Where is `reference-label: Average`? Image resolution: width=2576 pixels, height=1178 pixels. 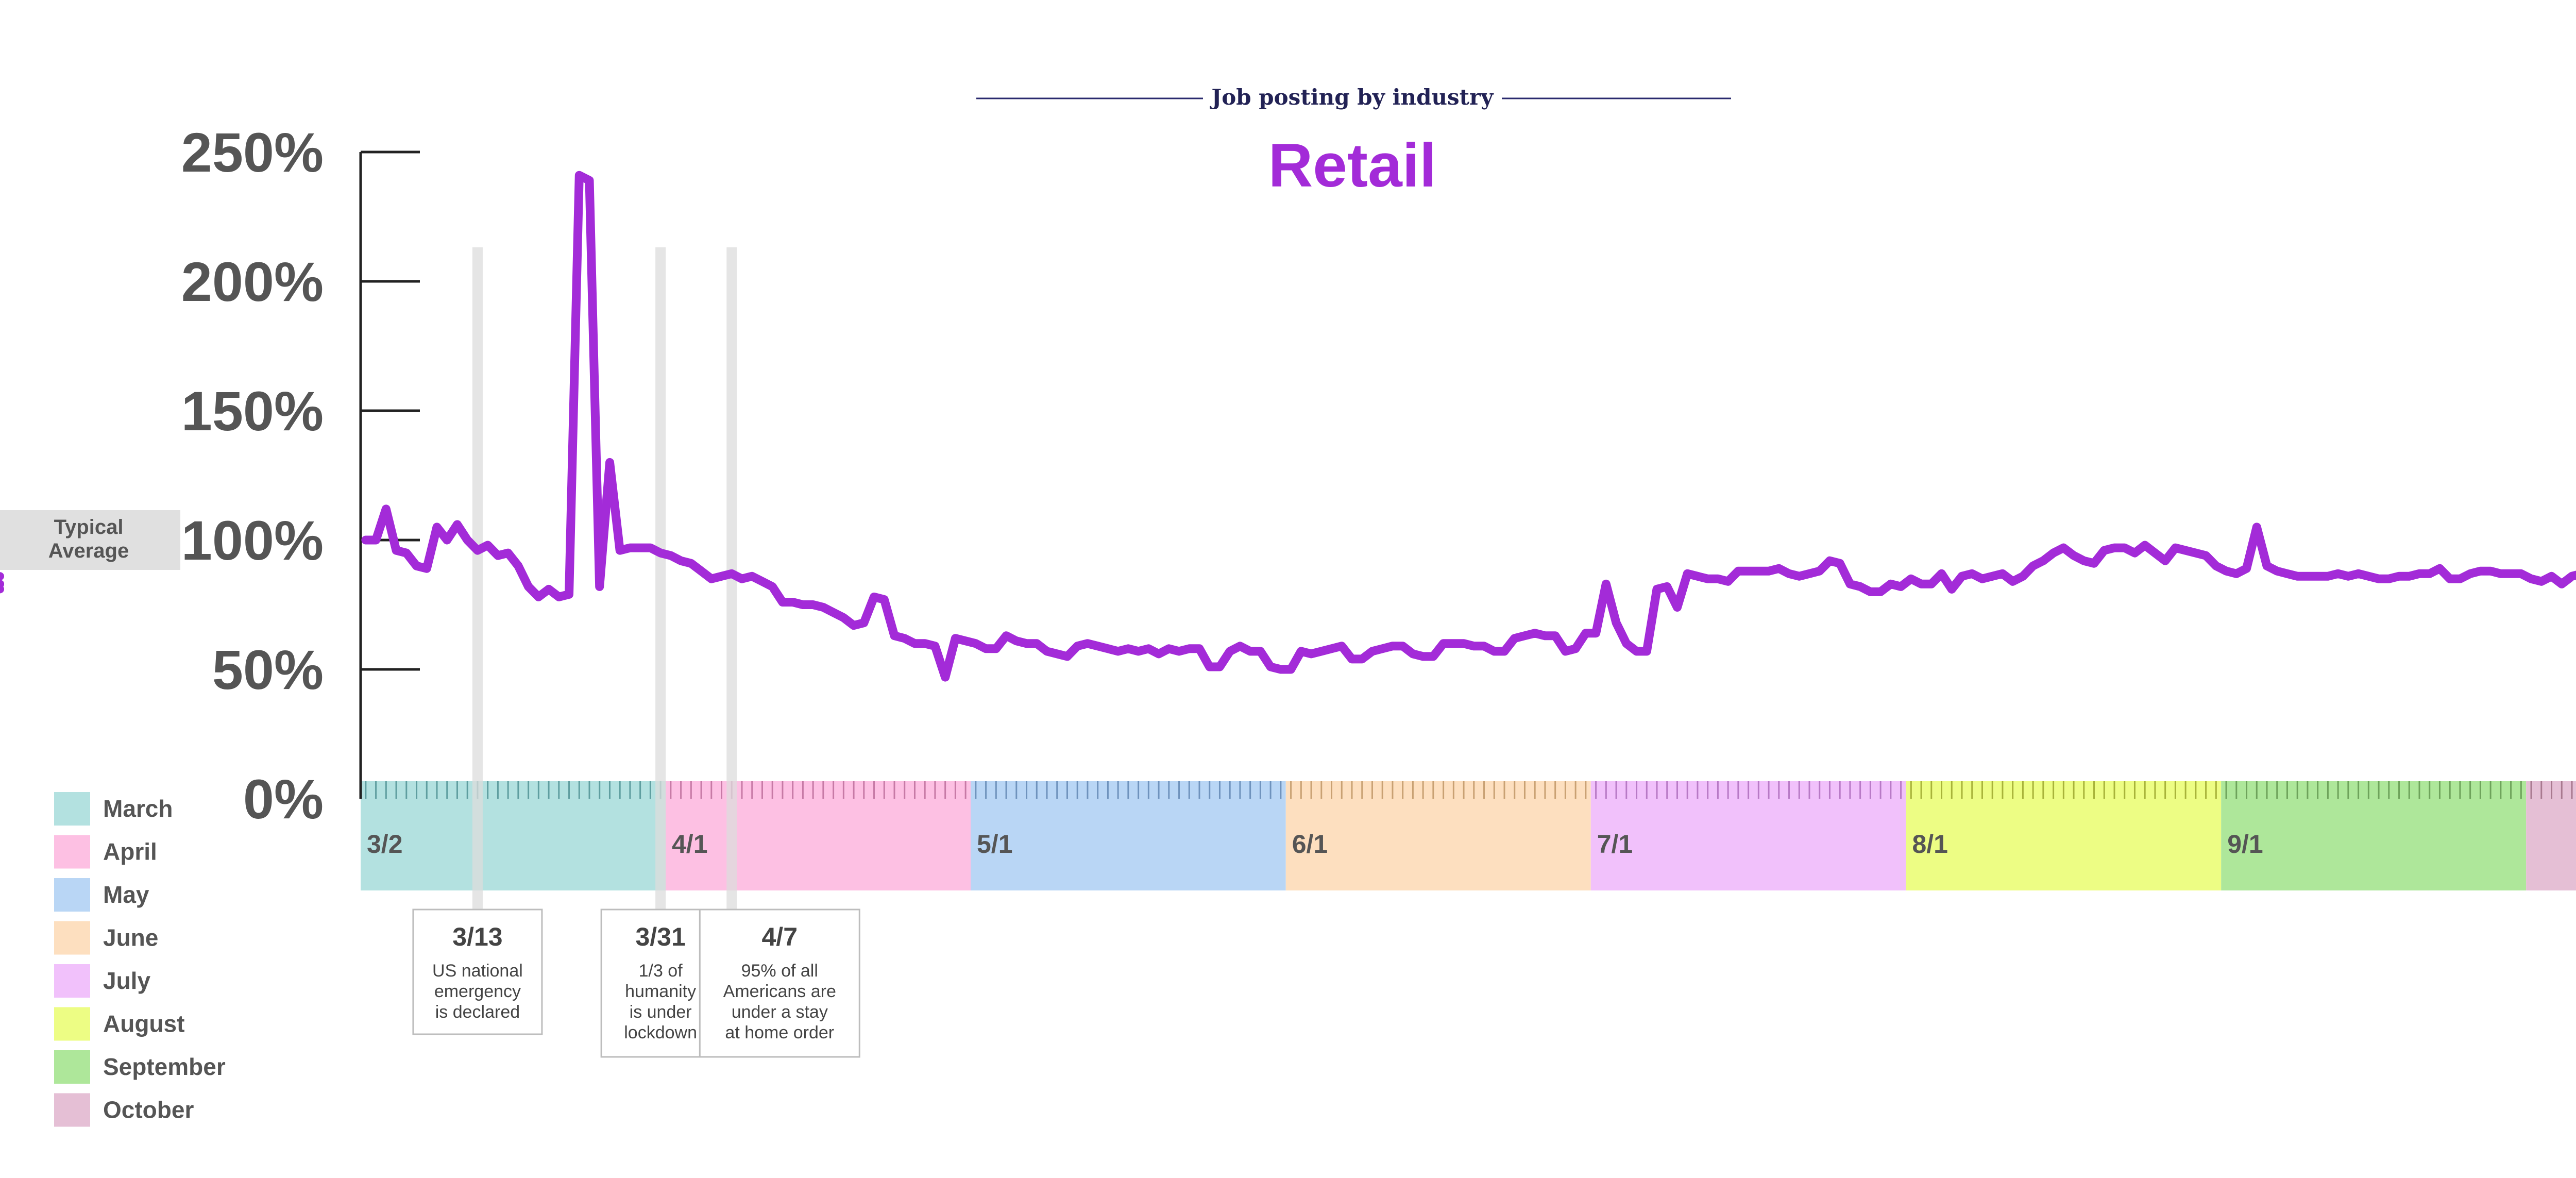 reference-label: Average is located at coordinates (88, 551).